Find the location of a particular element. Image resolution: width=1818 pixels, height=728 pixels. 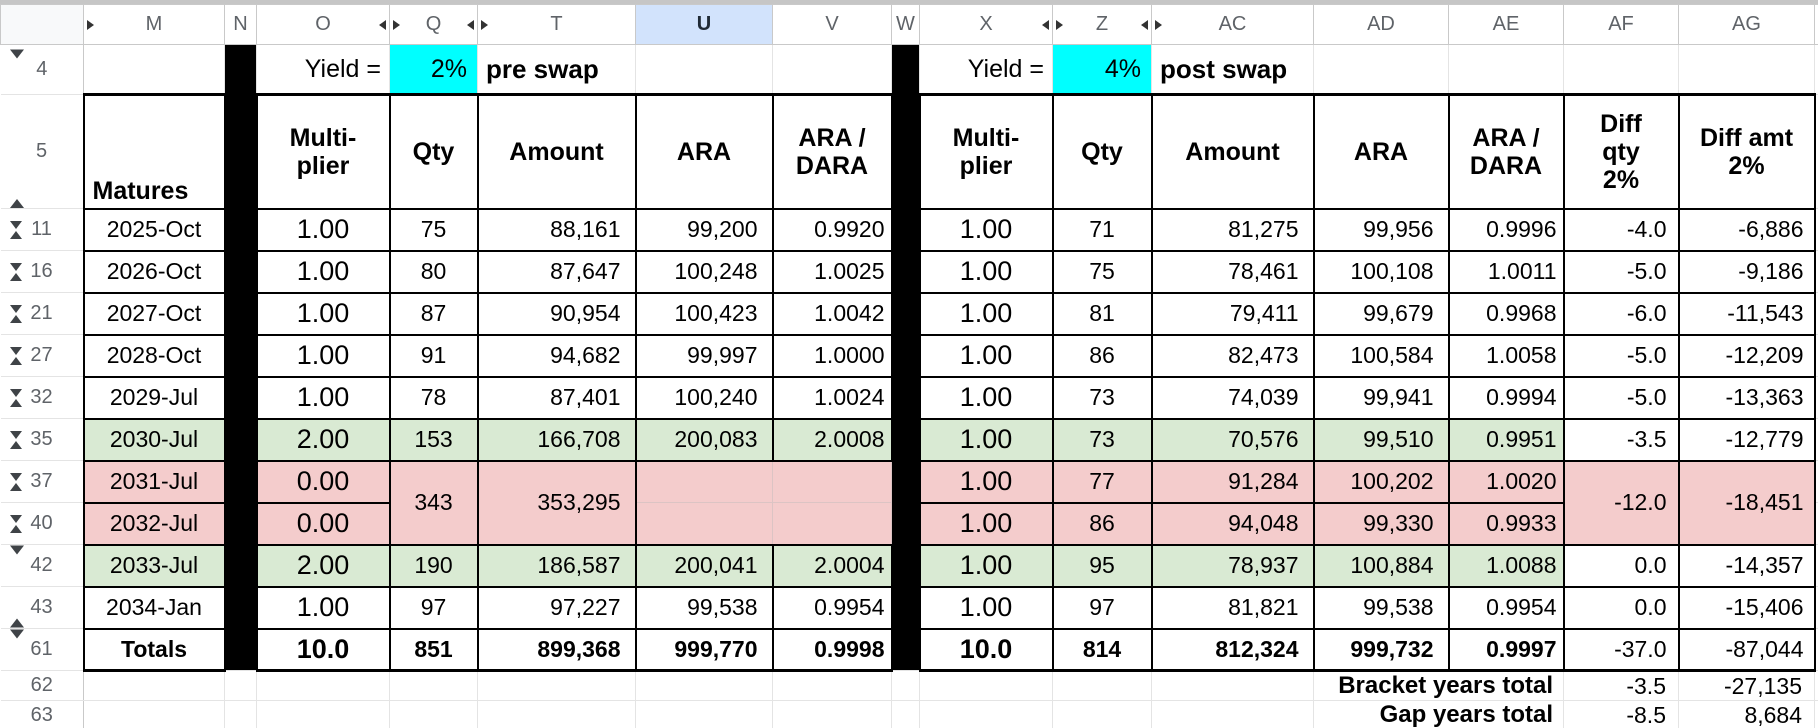

cell-N42-separator is located at coordinates (240, 565).